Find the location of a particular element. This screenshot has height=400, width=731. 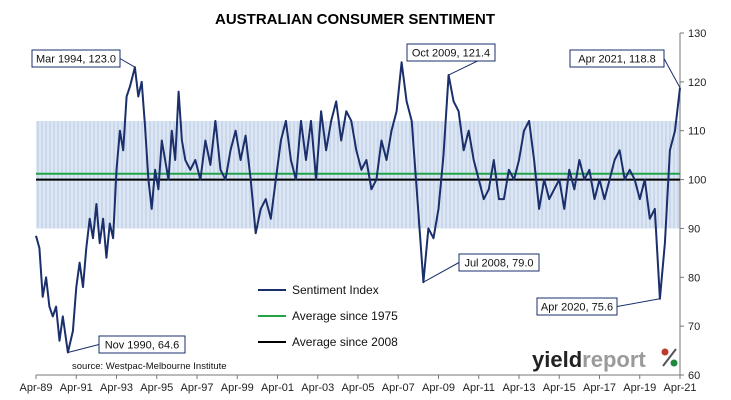

percent-icon is located at coordinates (669, 357).